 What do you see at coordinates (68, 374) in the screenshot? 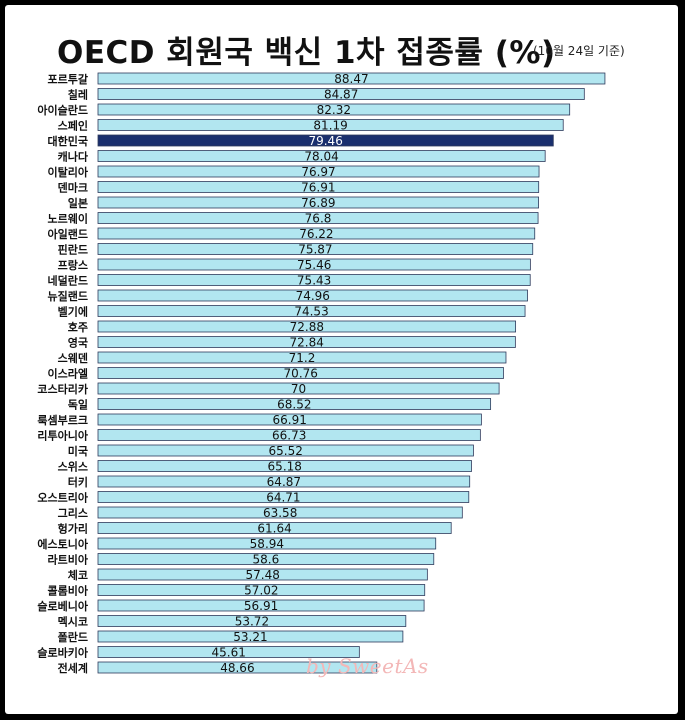
I see `category-label: 이스라엘` at bounding box center [68, 374].